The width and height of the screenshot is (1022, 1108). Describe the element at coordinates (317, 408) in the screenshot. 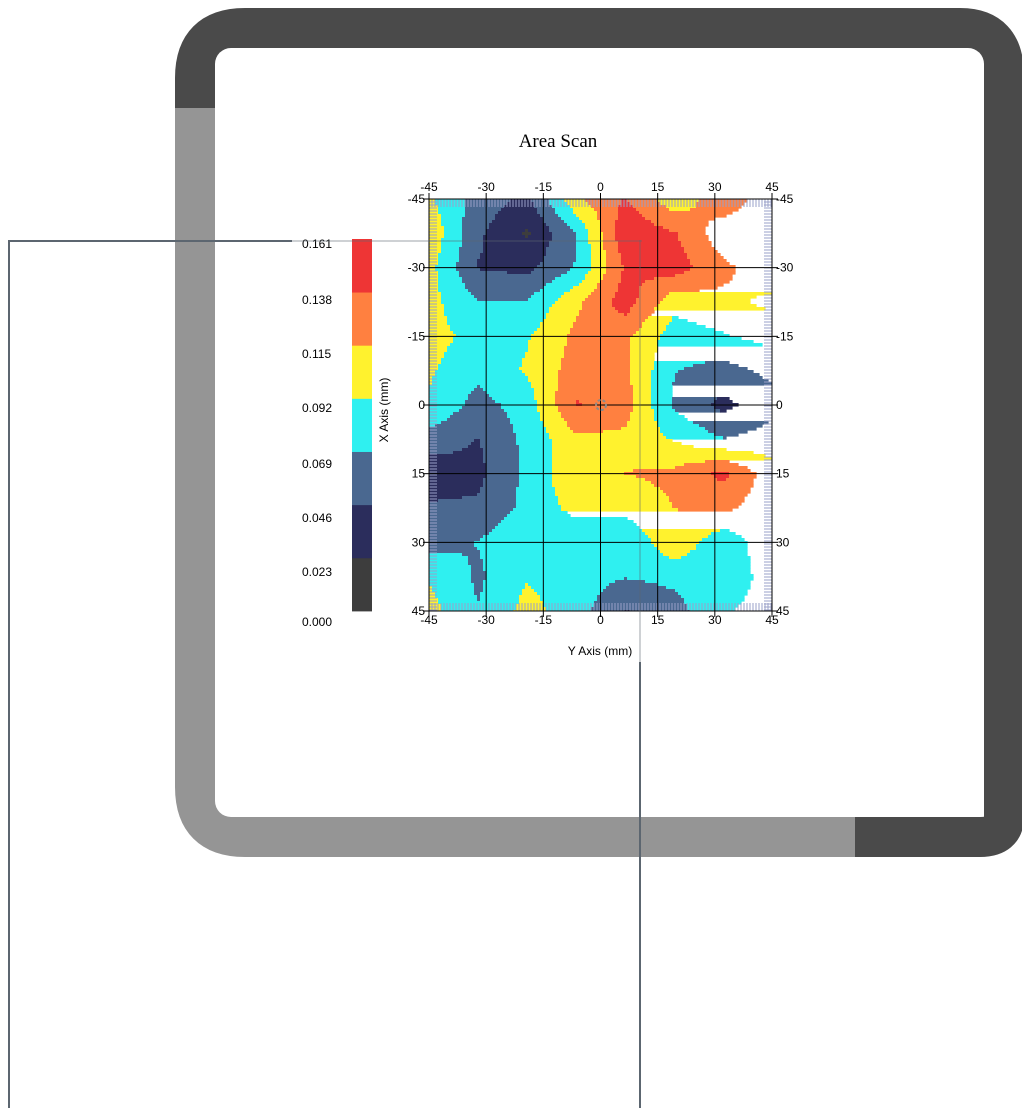

I see `colorbar-tick-label: 0.092` at that location.